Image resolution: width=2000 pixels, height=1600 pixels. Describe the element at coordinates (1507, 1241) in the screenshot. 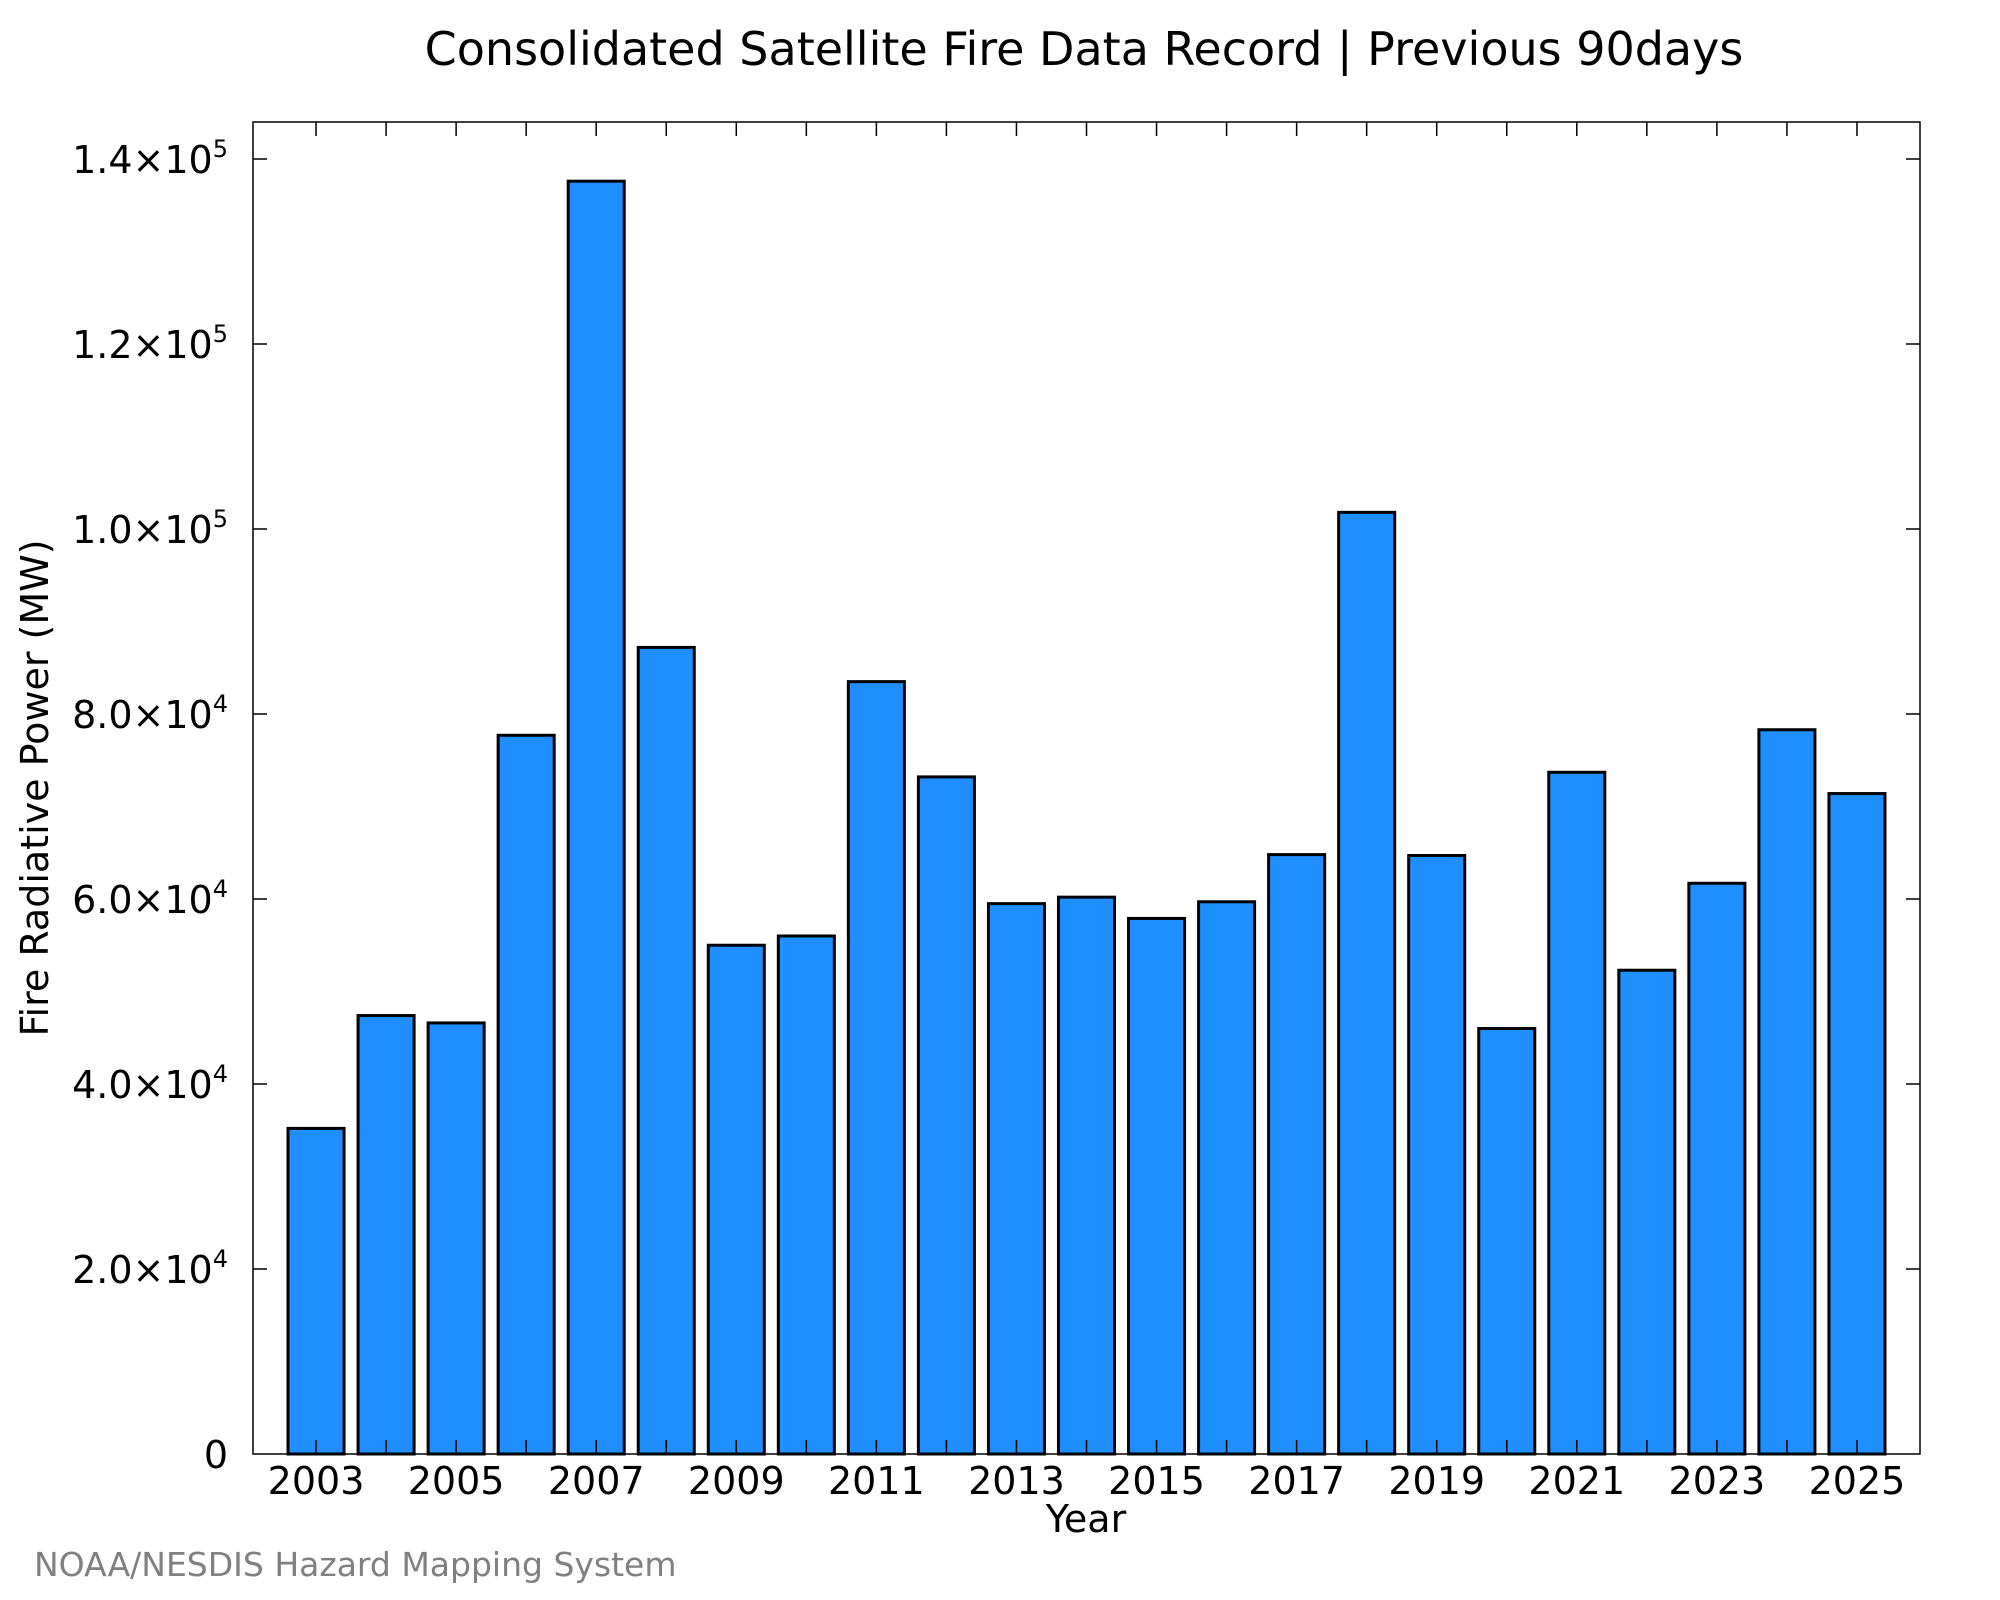

I see `bar-2020` at that location.